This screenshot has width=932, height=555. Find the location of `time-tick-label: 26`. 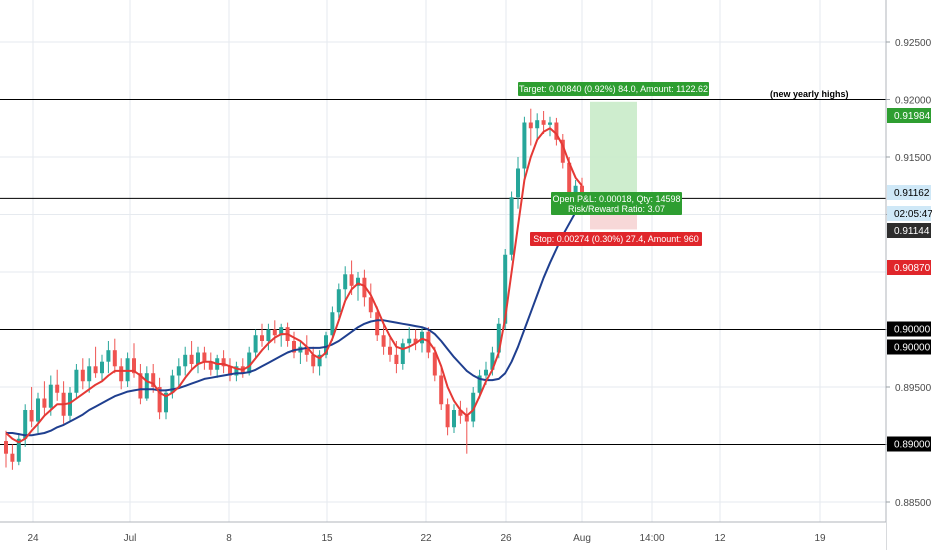

time-tick-label: 26 is located at coordinates (506, 538).